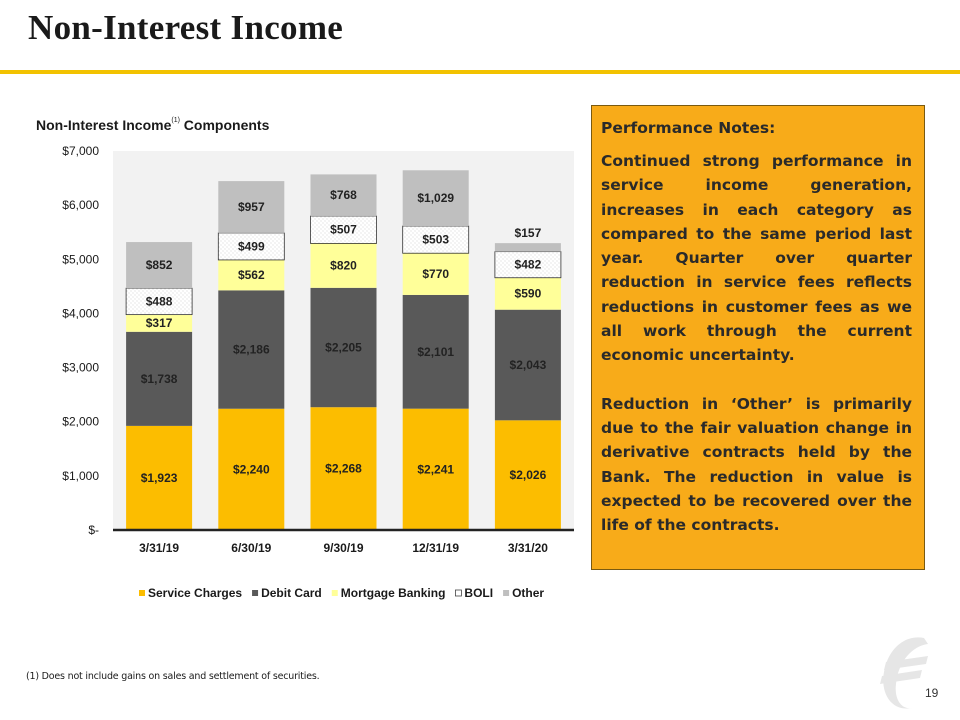 The height and width of the screenshot is (720, 960). I want to click on data-label-debit-card: $2,101, so click(435, 352).